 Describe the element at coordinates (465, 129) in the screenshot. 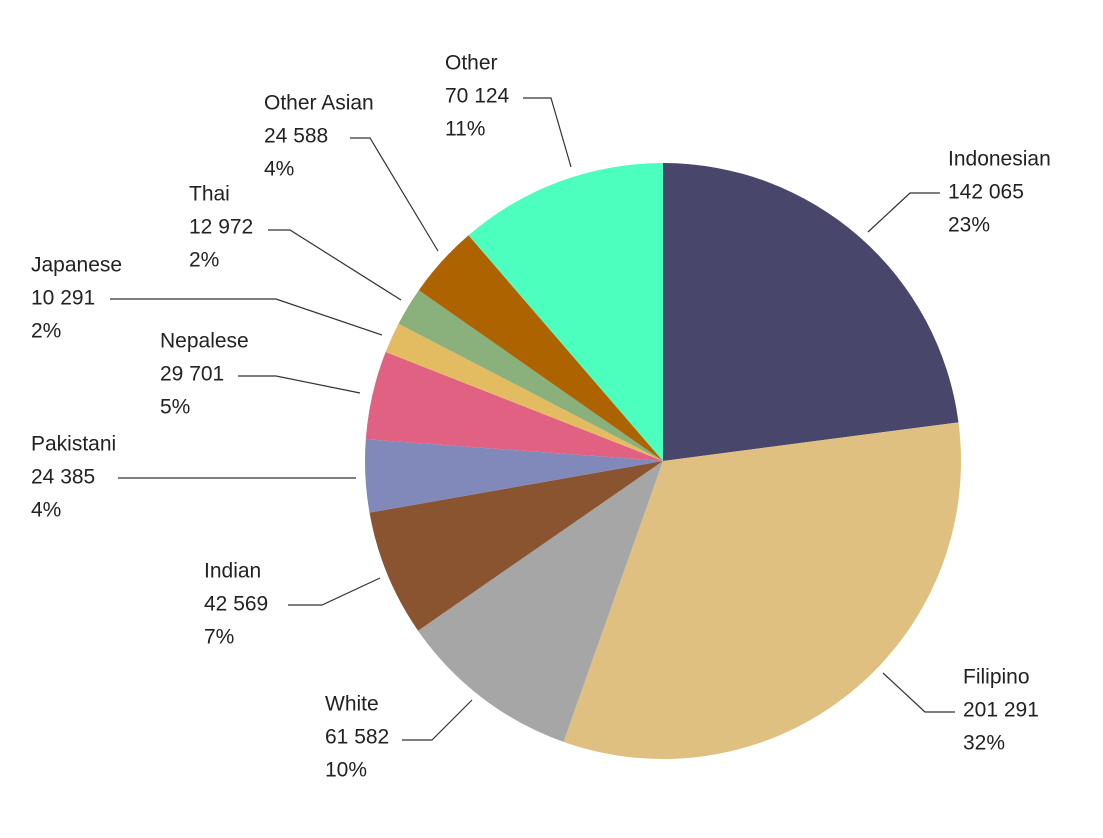

I see `slice-label-percent-other: 11%` at that location.